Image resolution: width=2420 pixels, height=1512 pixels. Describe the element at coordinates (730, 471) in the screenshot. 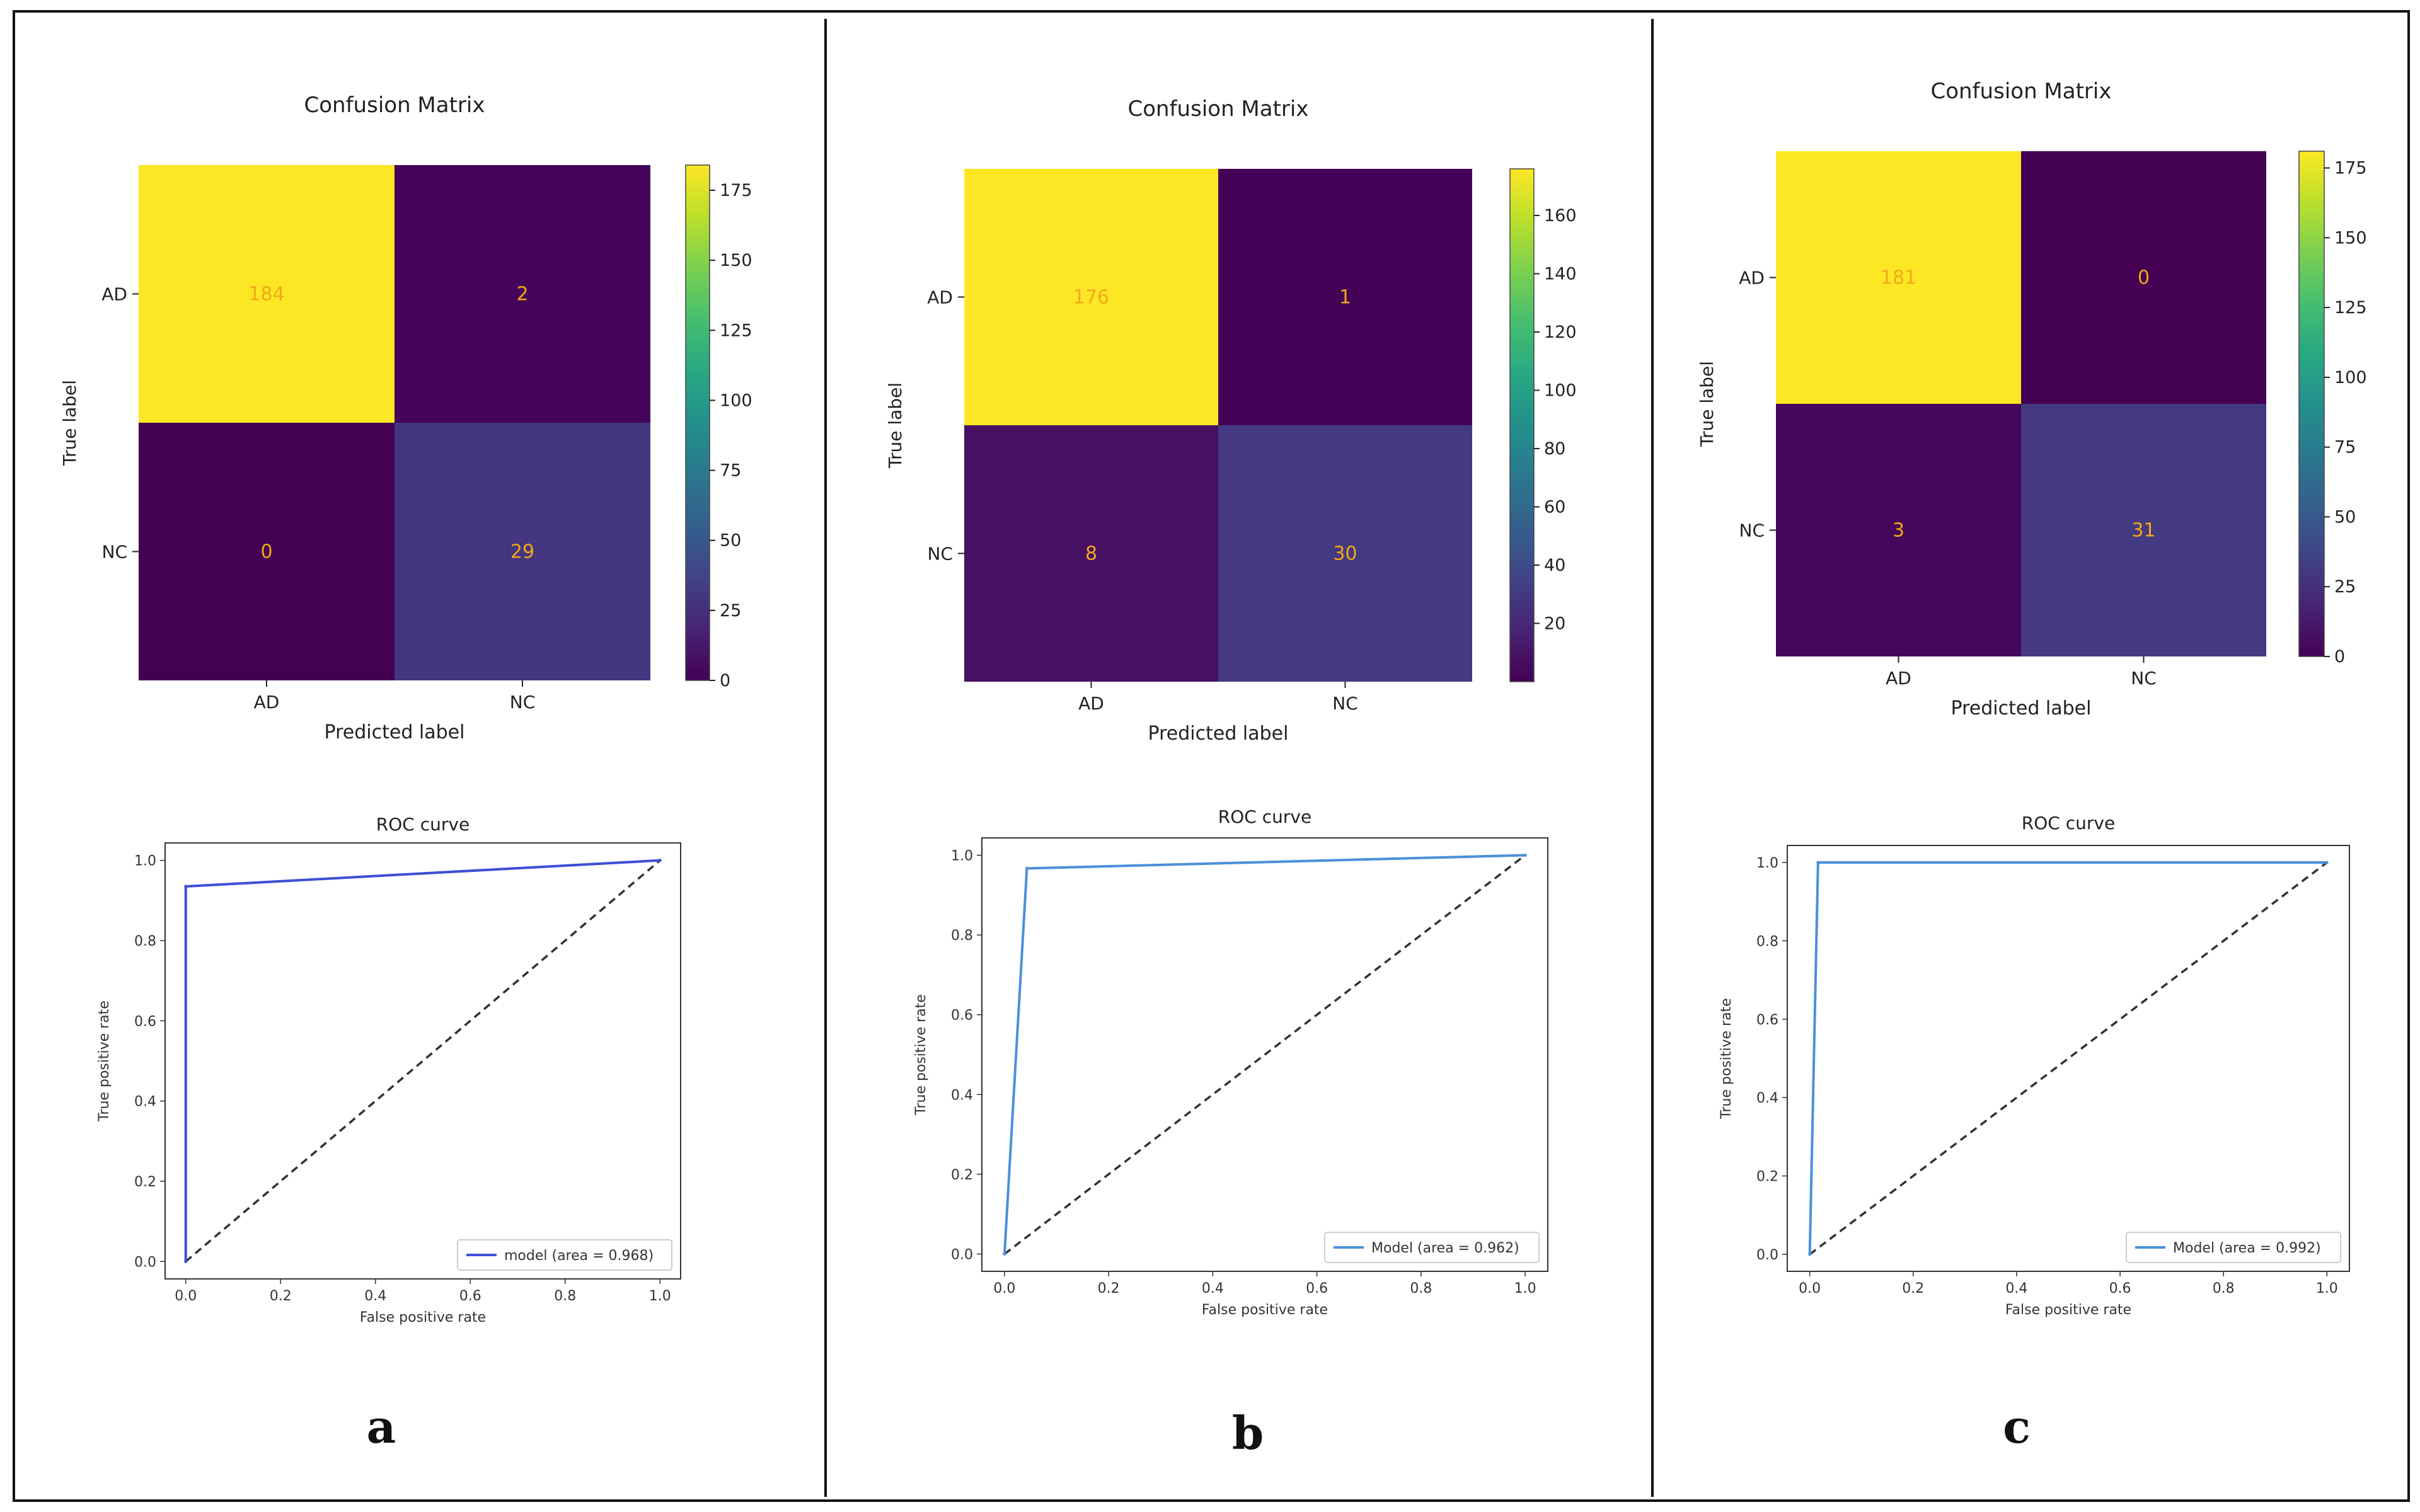

I see `colorbar-tick-label: 75` at that location.